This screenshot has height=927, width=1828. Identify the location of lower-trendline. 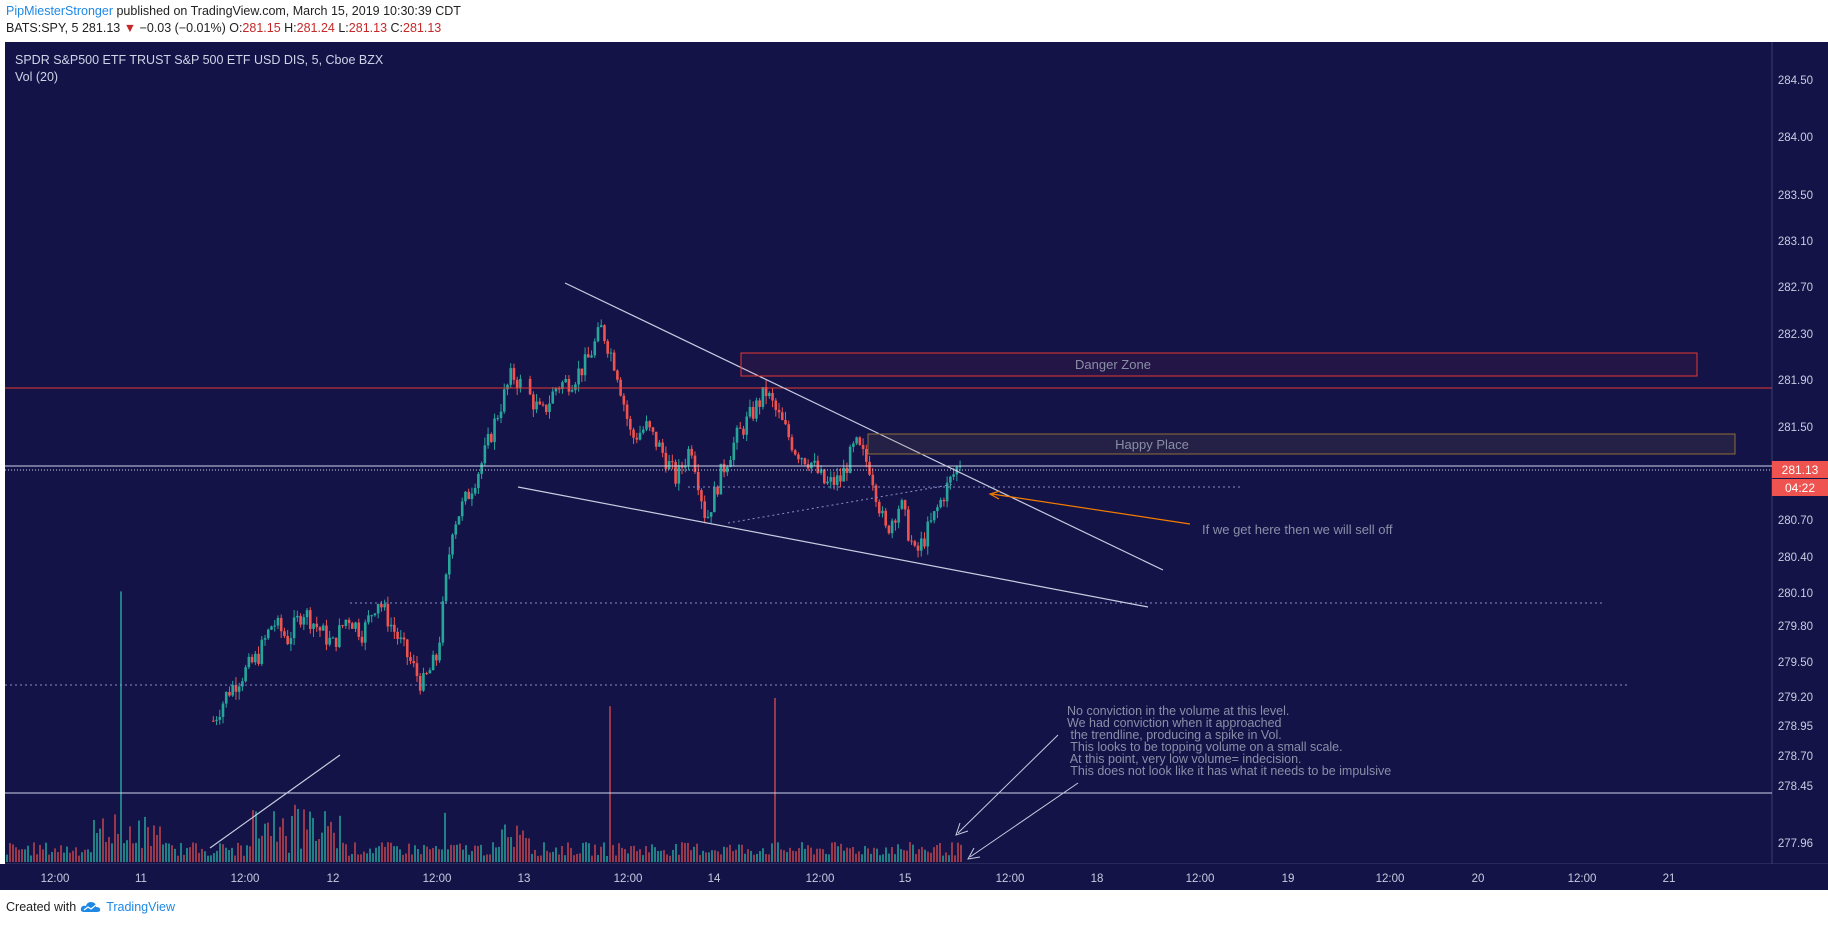
(833, 547).